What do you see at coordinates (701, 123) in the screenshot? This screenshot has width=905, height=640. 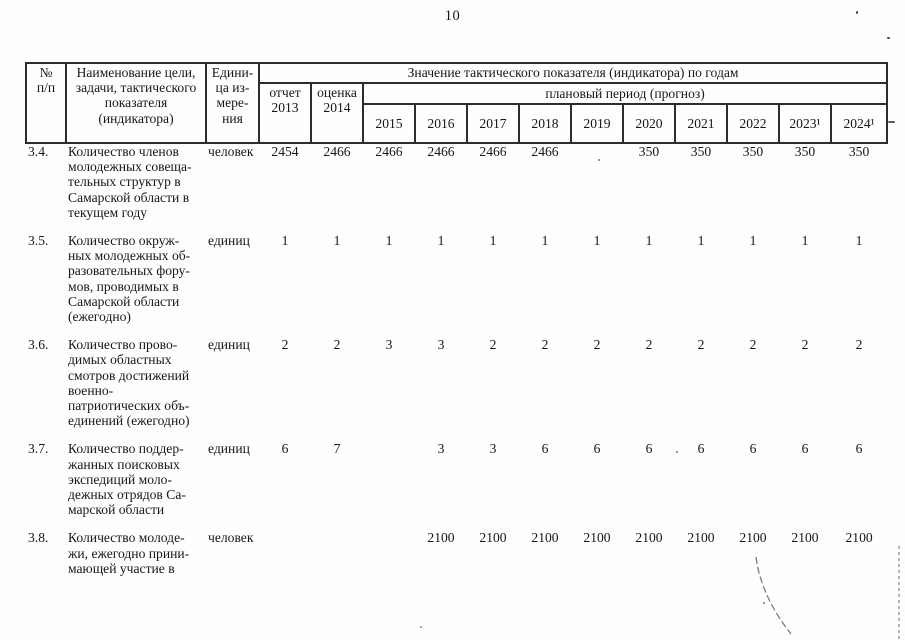 I see `year-header: 2021` at bounding box center [701, 123].